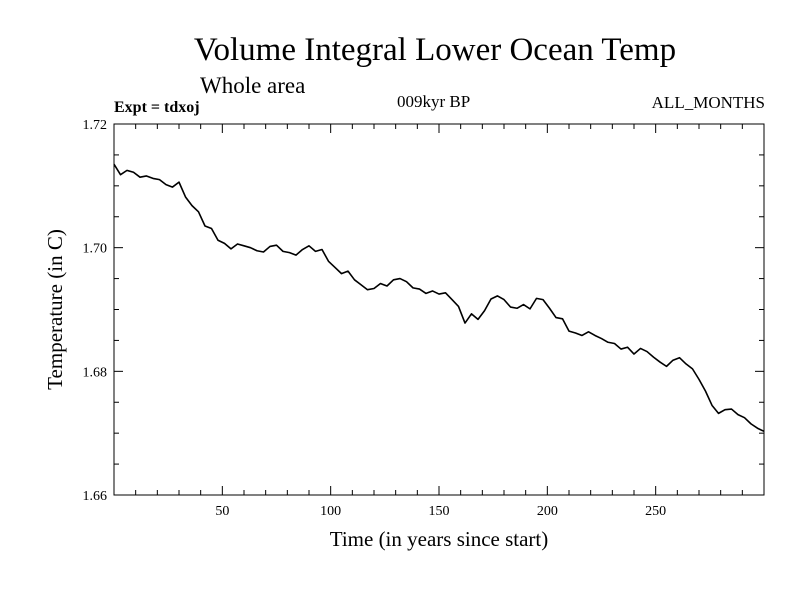  Describe the element at coordinates (95, 125) in the screenshot. I see `y-tick-label: 1.72` at that location.